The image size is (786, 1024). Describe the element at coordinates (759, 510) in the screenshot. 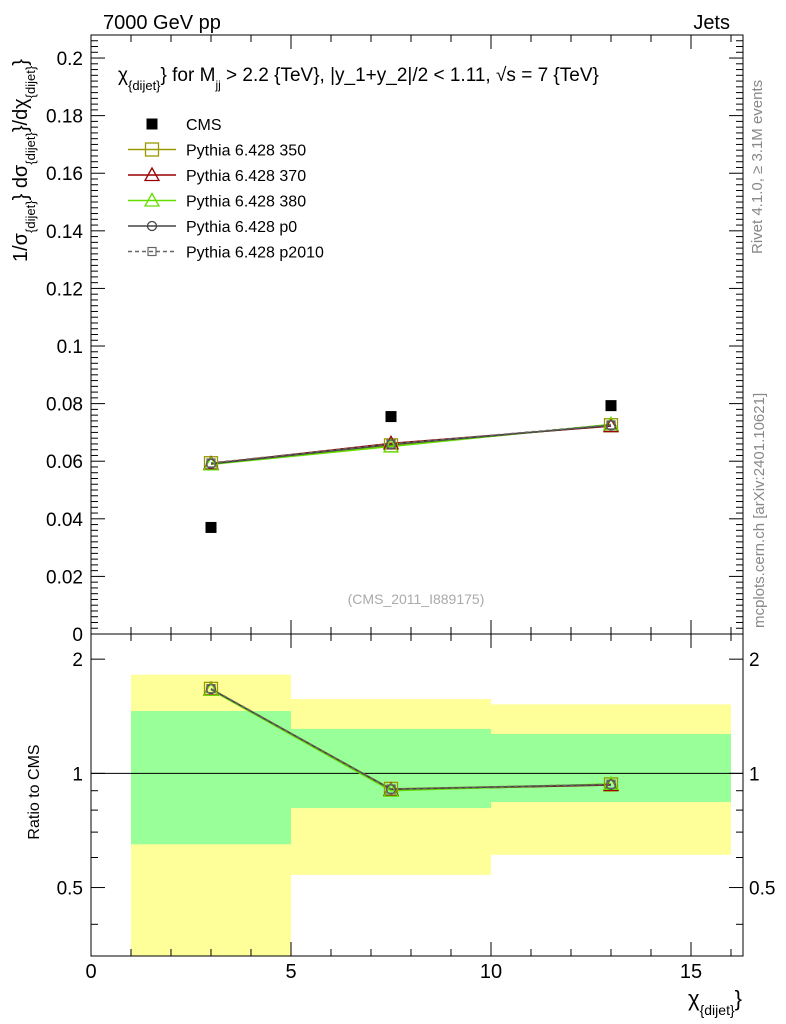

I see `mcplots-label: mcplots.cern.ch [arXiv:2401.10621]` at that location.